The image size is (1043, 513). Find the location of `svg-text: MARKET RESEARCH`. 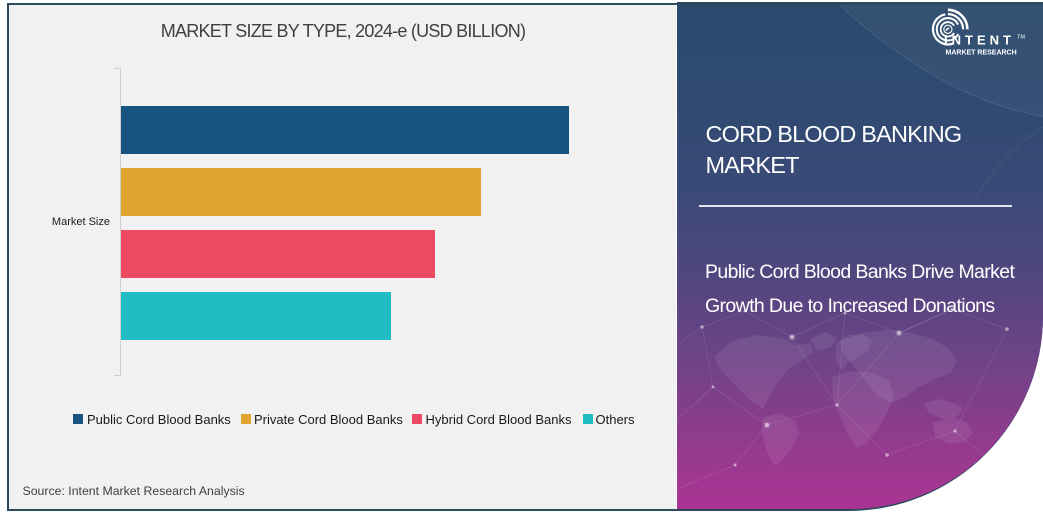

svg-text: MARKET RESEARCH is located at coordinates (980, 52).